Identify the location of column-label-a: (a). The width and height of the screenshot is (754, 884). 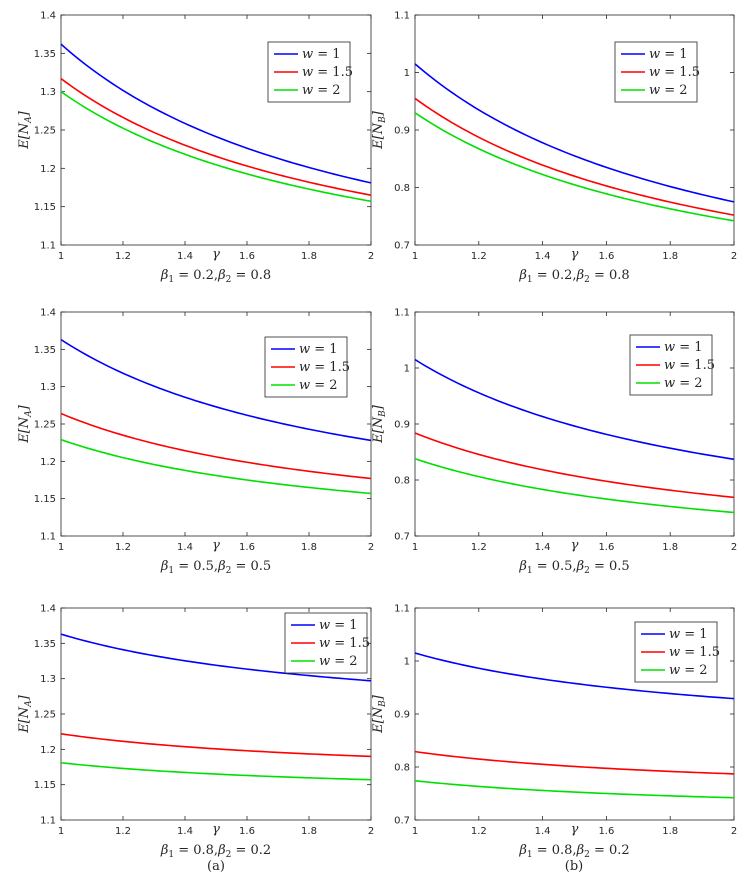
(216, 866).